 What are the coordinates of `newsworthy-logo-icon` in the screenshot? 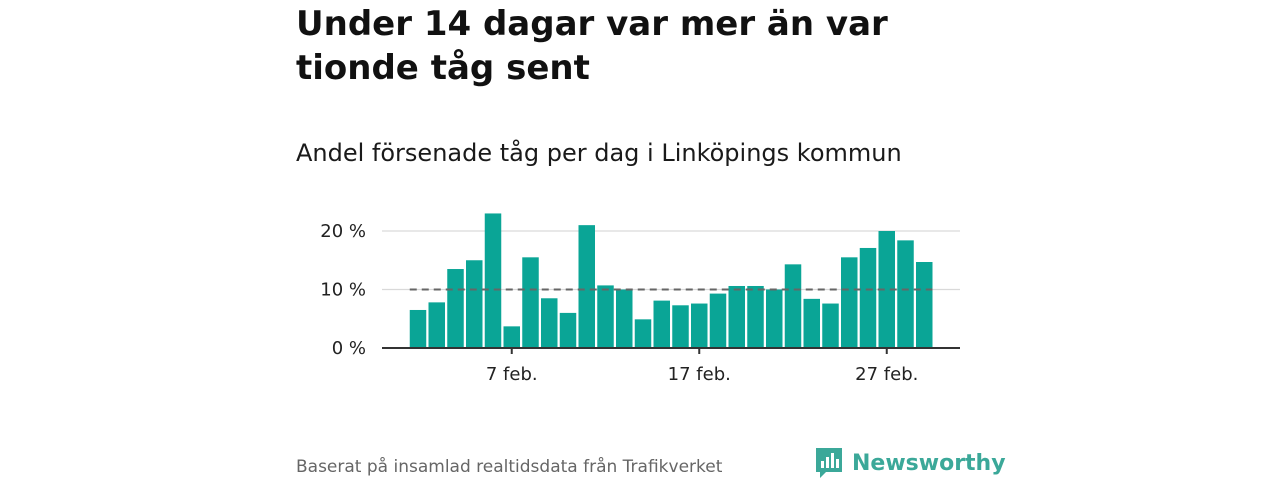 It's located at (829, 463).